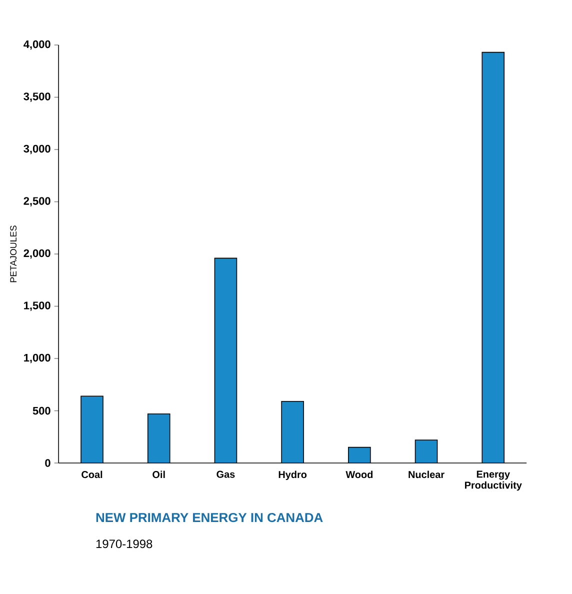 This screenshot has width=572, height=594. Describe the element at coordinates (493, 480) in the screenshot. I see `x-tick-label: Energy Productivity` at that location.